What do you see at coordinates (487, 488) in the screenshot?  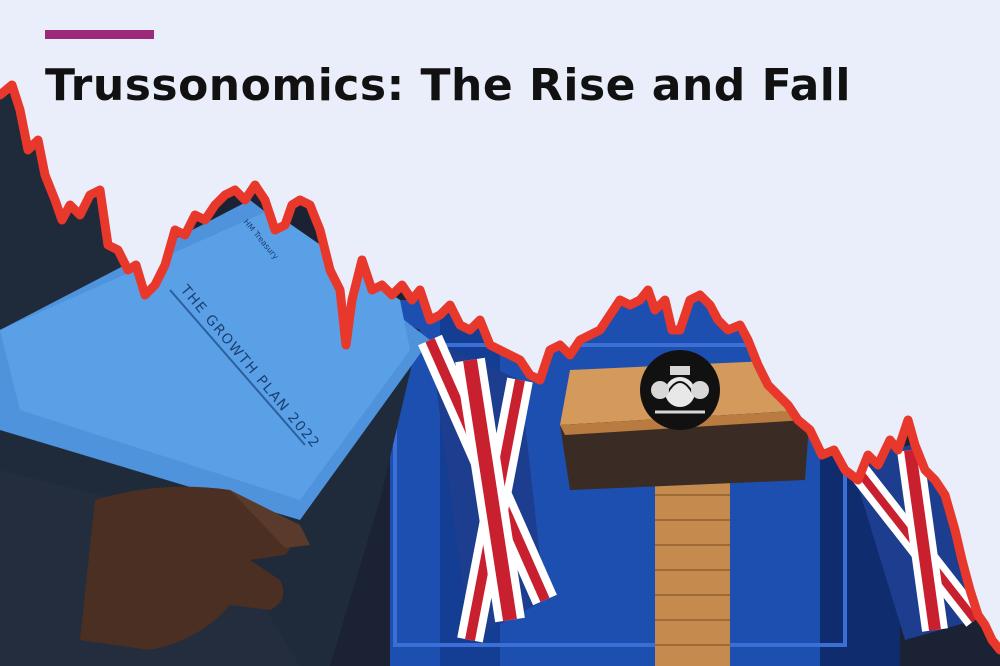 I see `union-jack-flag-left` at bounding box center [487, 488].